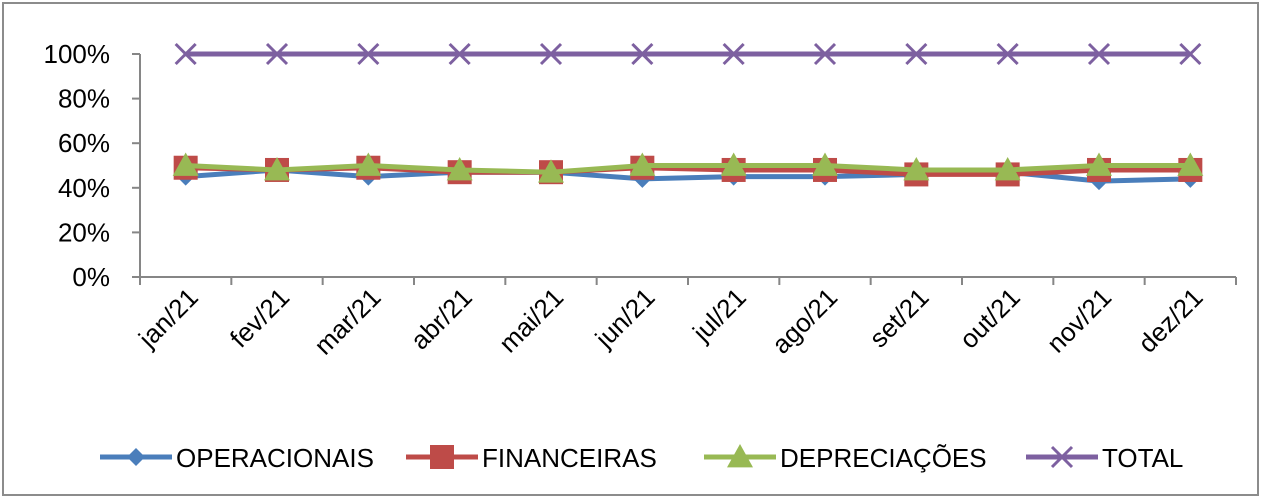 The image size is (1263, 500). Describe the element at coordinates (84, 143) in the screenshot. I see `y-tick-label: 60%` at that location.